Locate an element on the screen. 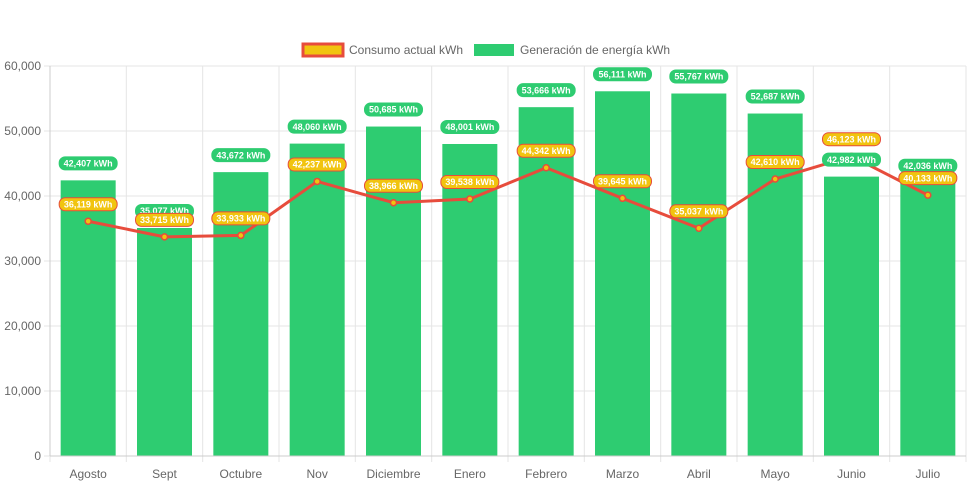 This screenshot has width=971, height=485. data-label-generacion: 43,672 kWh is located at coordinates (240, 155).